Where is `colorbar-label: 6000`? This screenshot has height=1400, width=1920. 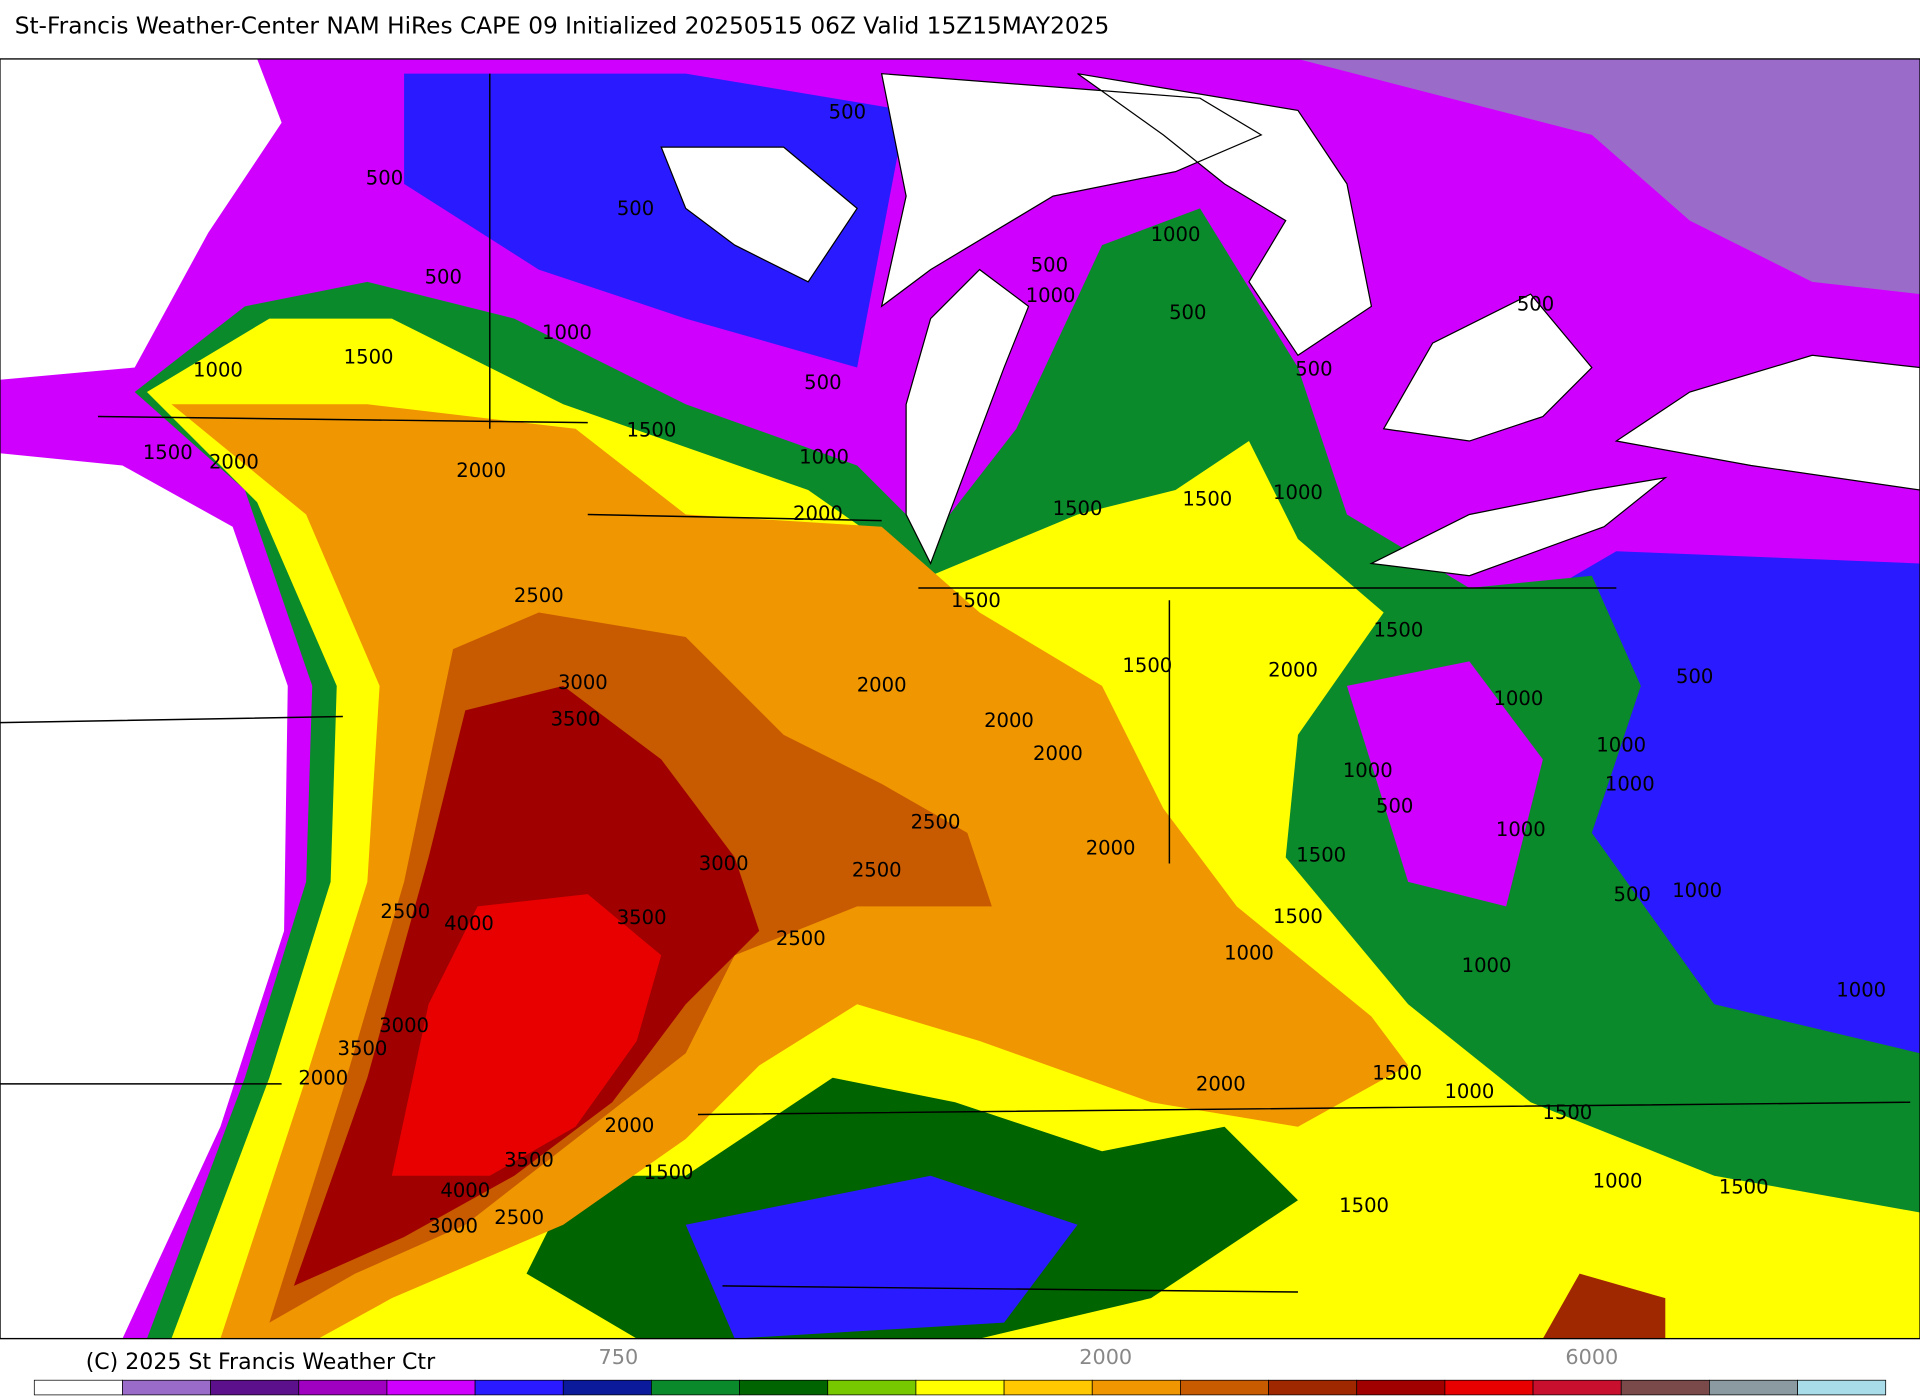 colorbar-label: 6000 is located at coordinates (1591, 1357).